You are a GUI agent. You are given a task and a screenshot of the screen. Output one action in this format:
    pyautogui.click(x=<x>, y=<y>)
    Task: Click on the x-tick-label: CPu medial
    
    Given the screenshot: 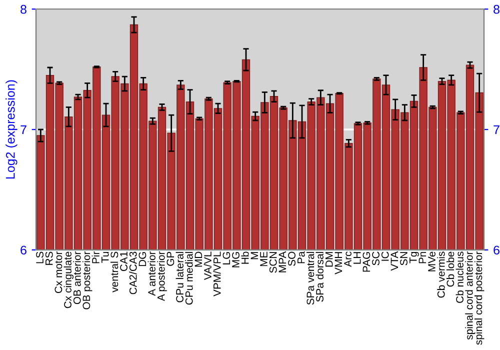 What is the action you would take?
    pyautogui.click(x=189, y=278)
    